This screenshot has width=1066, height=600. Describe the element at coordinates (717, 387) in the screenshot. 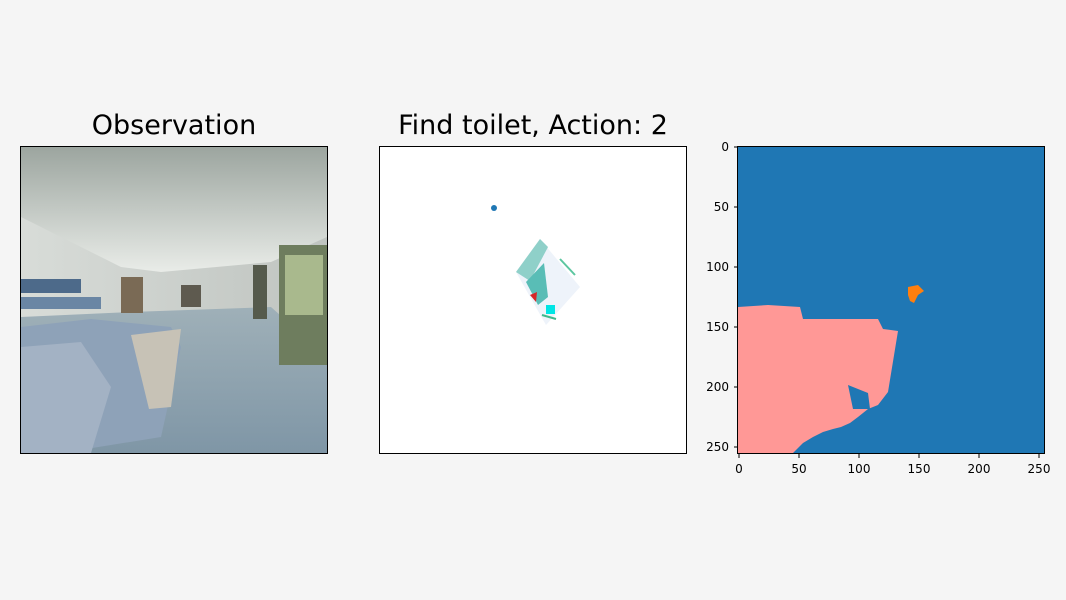

I see `y-tick-200: 200` at that location.